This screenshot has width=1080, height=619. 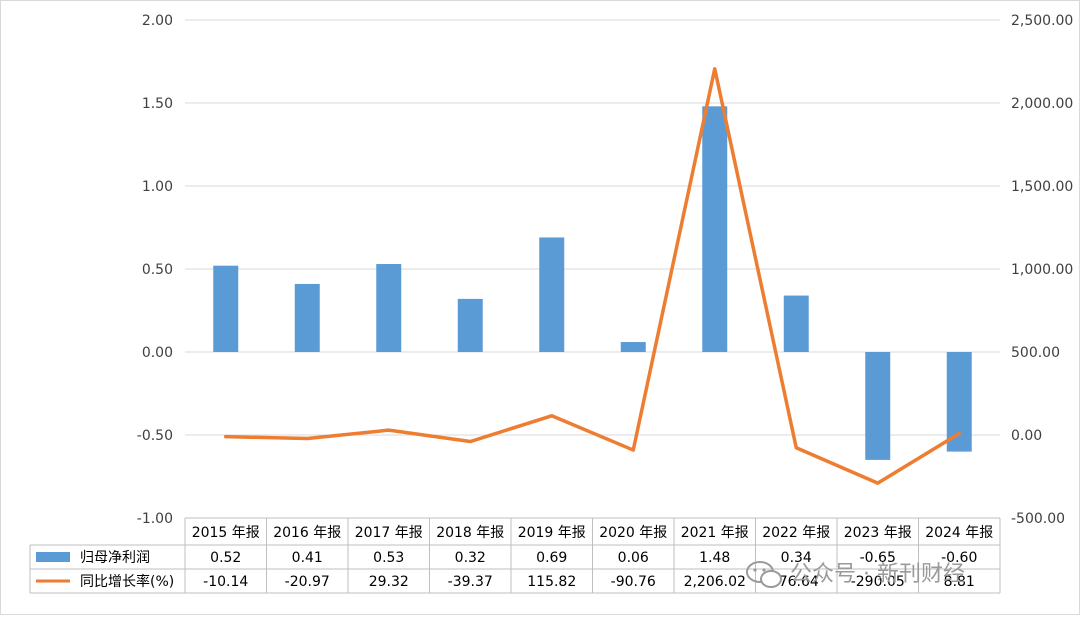 What do you see at coordinates (155, 436) in the screenshot?
I see `left-tick-label: -0.50` at bounding box center [155, 436].